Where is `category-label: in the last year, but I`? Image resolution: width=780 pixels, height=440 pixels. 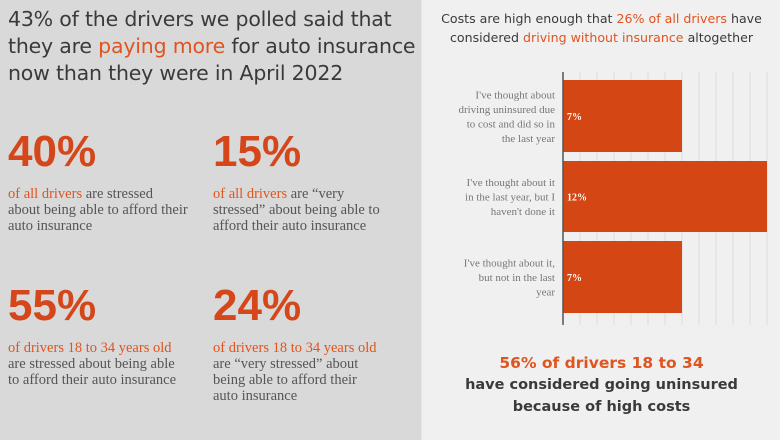 category-label: in the last year, but I is located at coordinates (510, 198).